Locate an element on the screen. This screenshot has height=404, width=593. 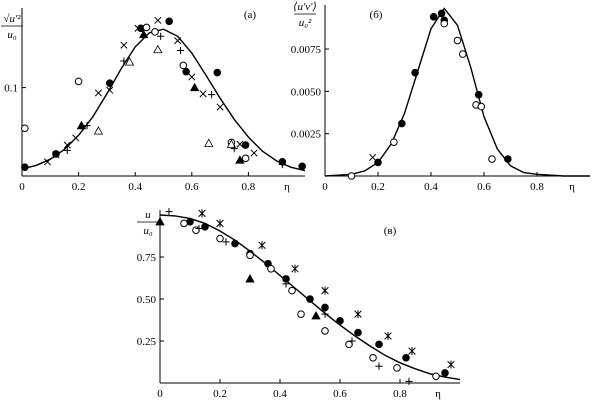
x-tick-label: 0.4 is located at coordinates (280, 394).